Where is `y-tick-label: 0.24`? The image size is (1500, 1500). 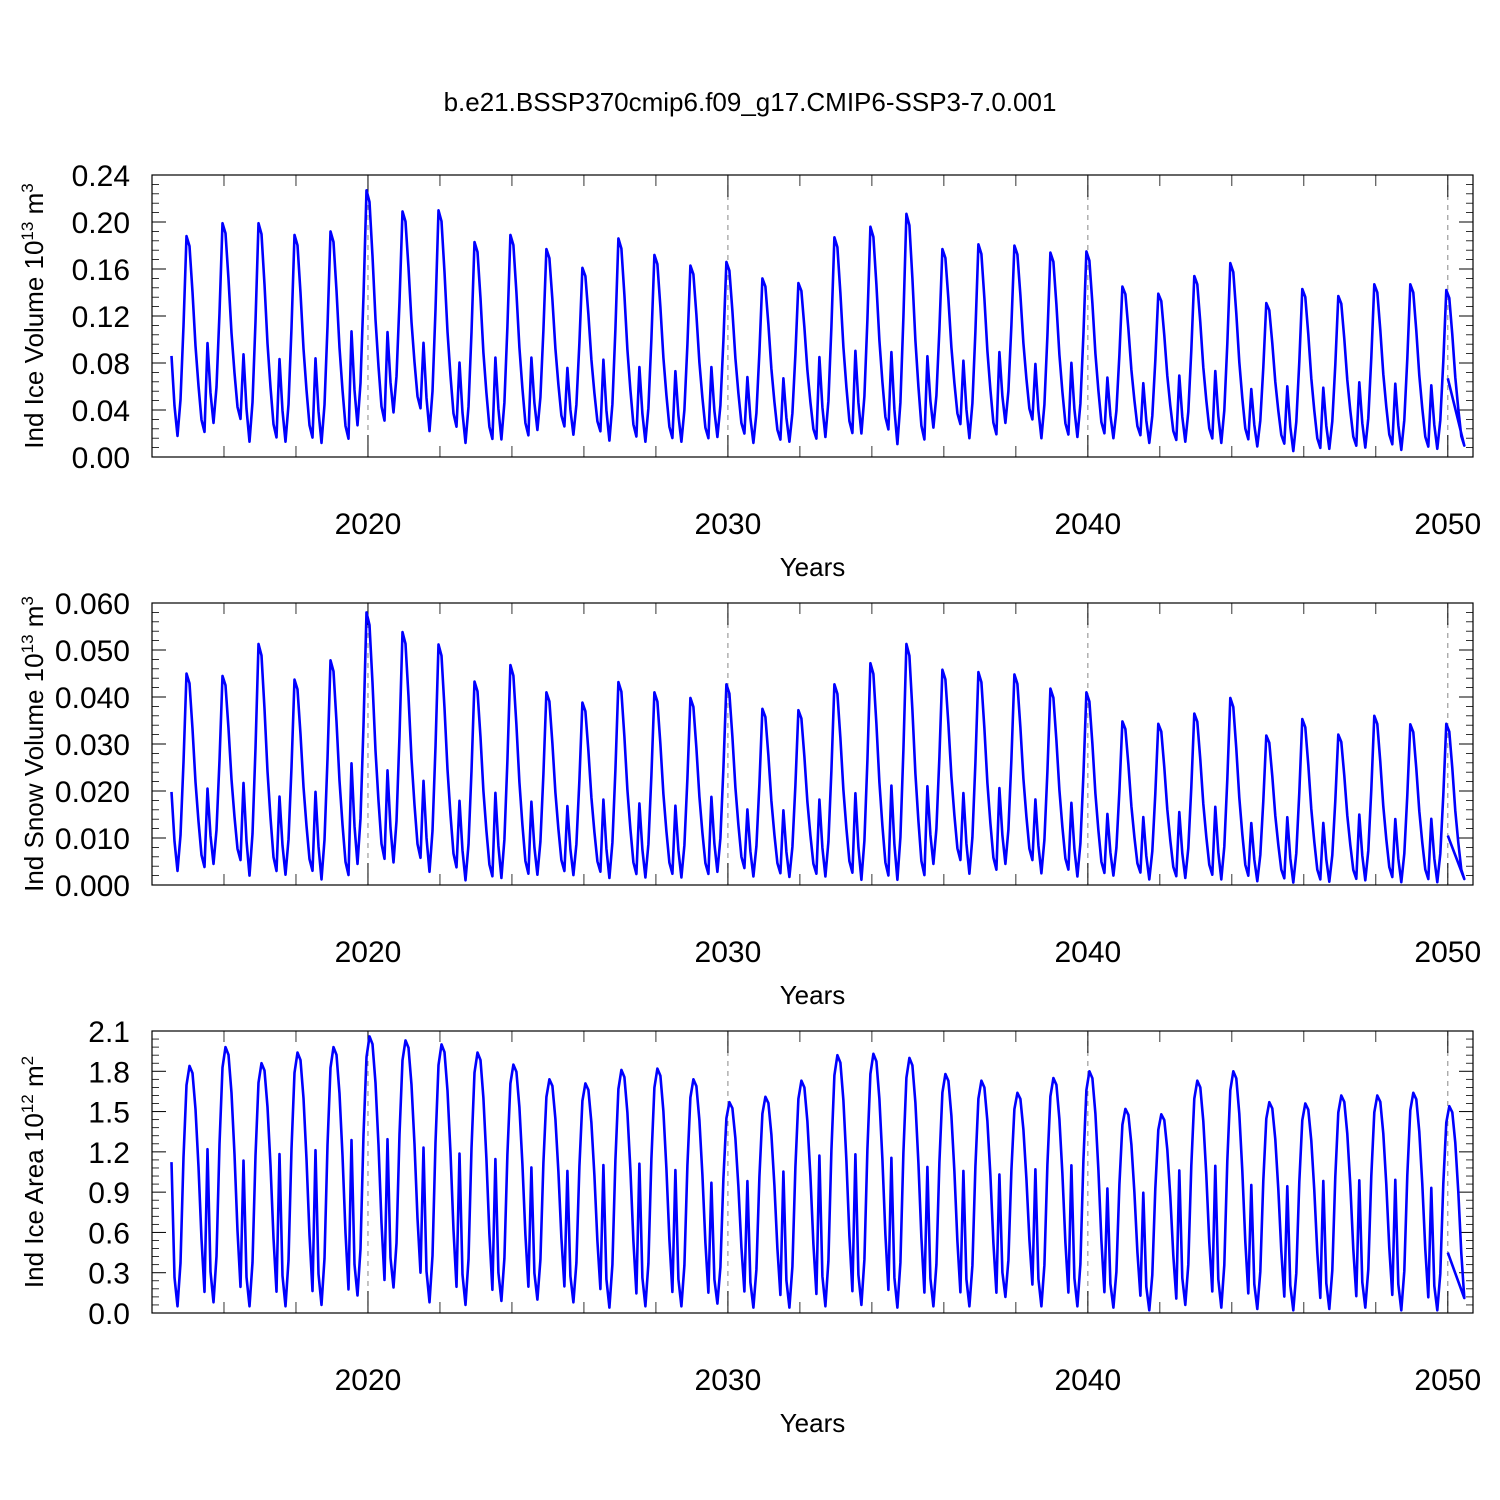 y-tick-label: 0.24 is located at coordinates (101, 176).